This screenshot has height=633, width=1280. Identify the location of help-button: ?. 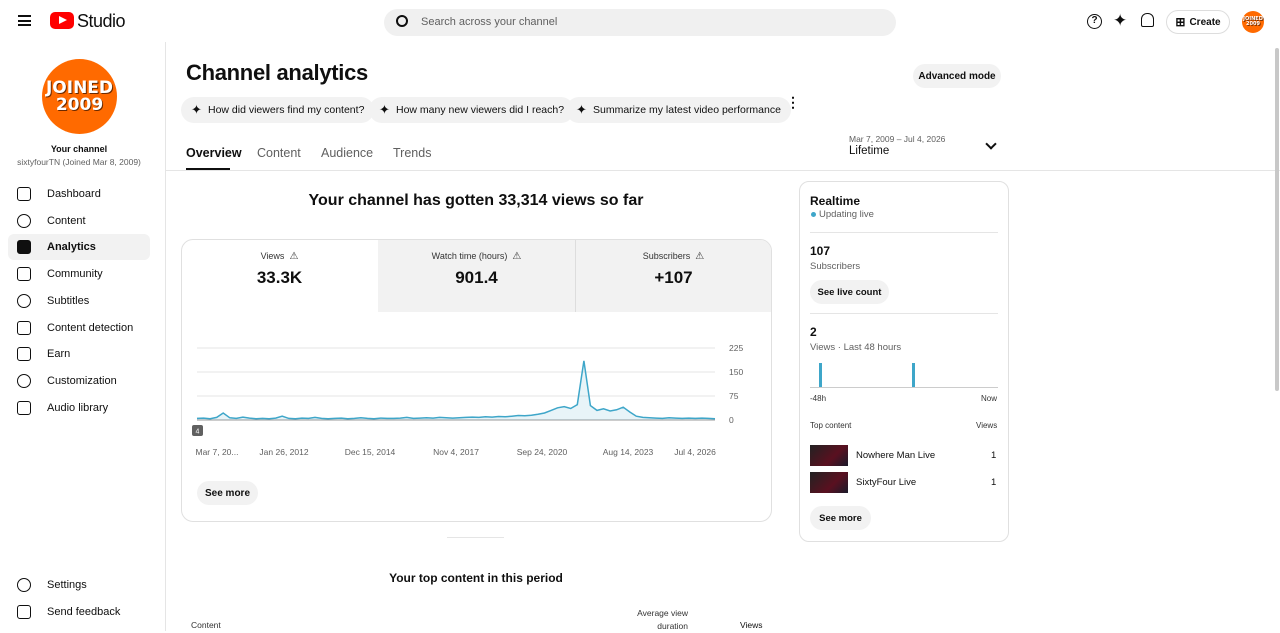
(1094, 21).